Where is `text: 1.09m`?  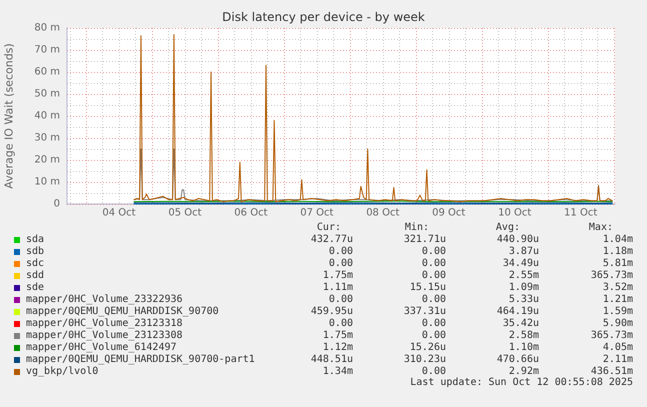 text: 1.09m is located at coordinates (523, 288).